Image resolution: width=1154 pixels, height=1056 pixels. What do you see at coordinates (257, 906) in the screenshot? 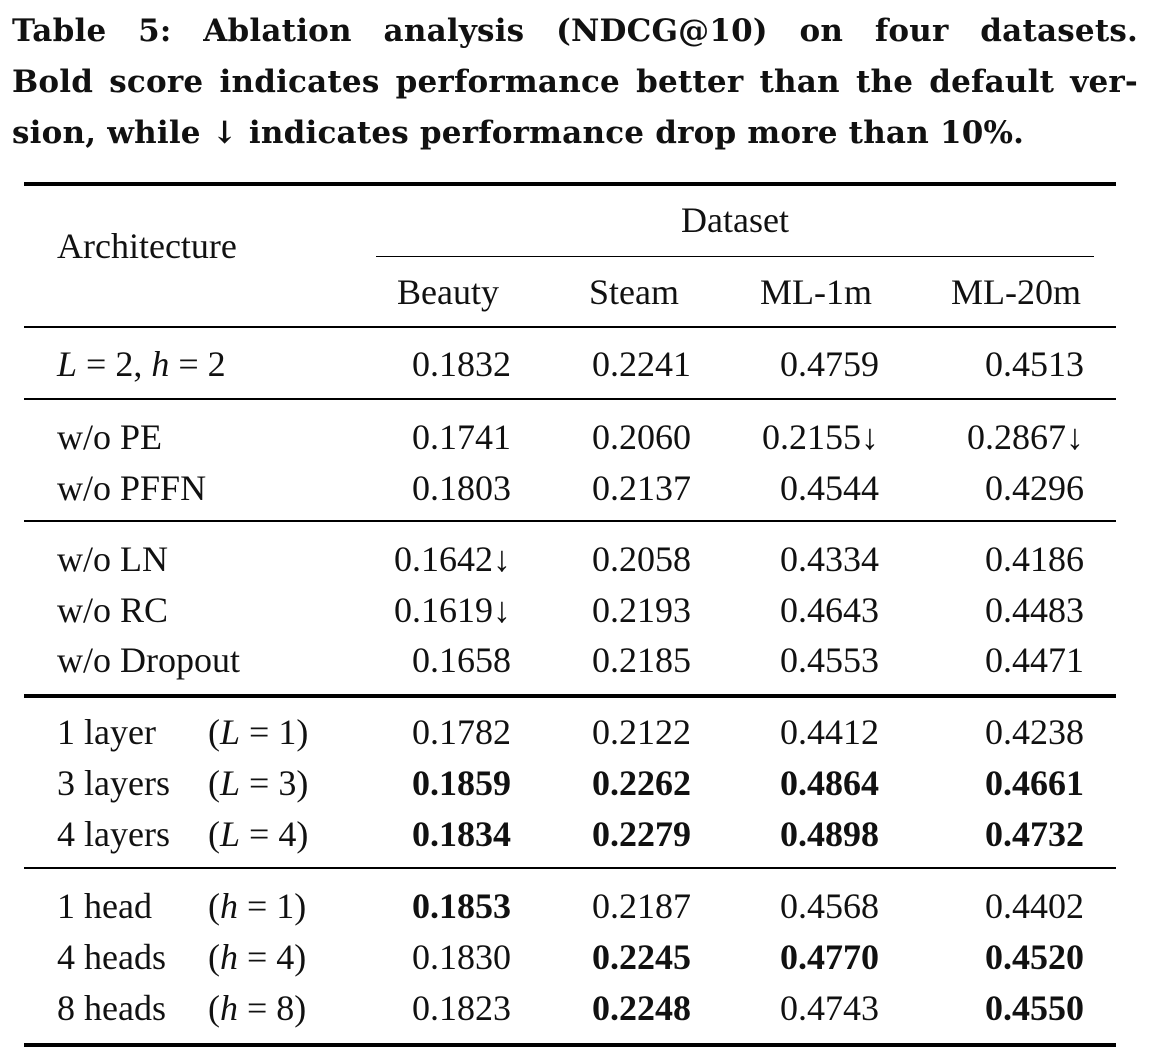
I see `row-setting: (h = 1)` at bounding box center [257, 906].